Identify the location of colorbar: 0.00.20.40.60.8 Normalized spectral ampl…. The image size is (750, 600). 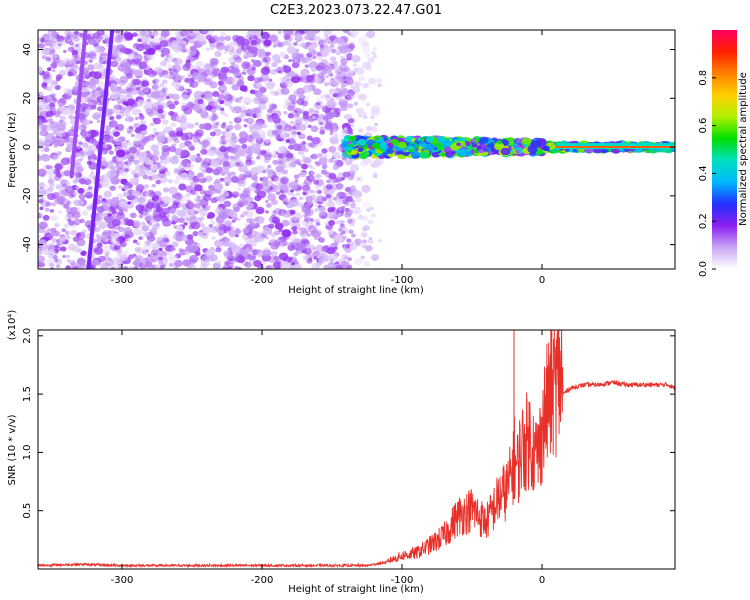
(723, 153).